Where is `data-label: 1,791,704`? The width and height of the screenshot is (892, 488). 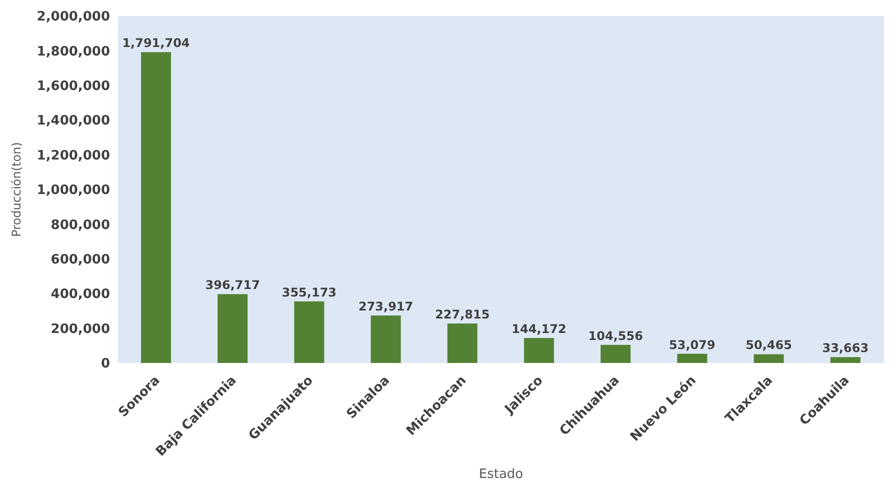 data-label: 1,791,704 is located at coordinates (156, 43).